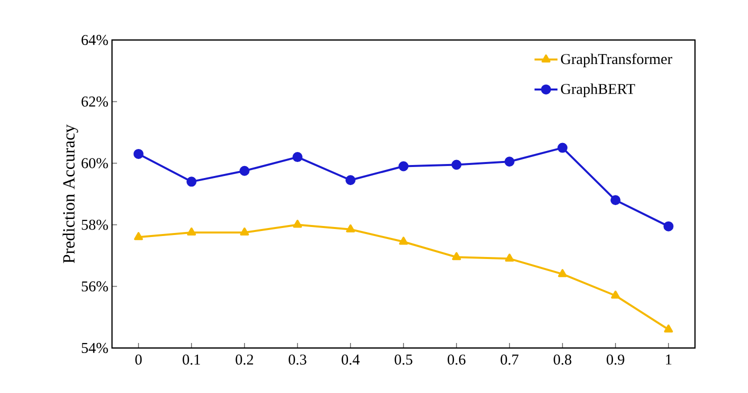 The height and width of the screenshot is (393, 748). Describe the element at coordinates (95, 101) in the screenshot. I see `y-tick-label: 62%` at that location.